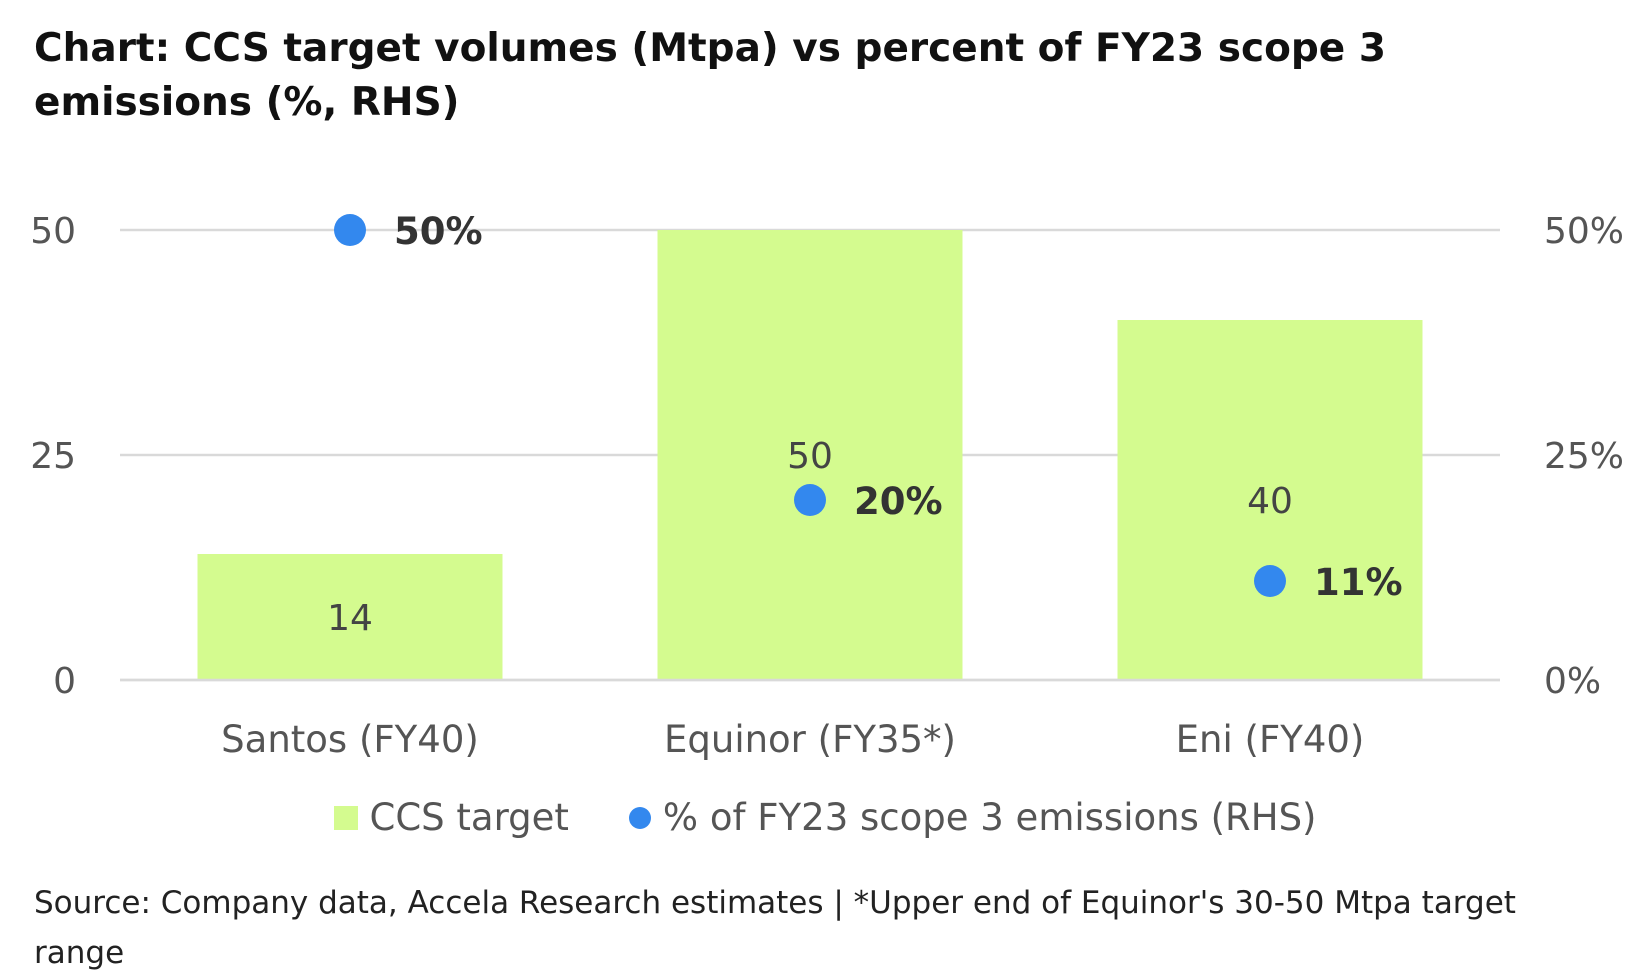 Image resolution: width=1650 pixels, height=978 pixels. What do you see at coordinates (1270, 739) in the screenshot?
I see `x-tick-label: Eni (FY40)` at bounding box center [1270, 739].